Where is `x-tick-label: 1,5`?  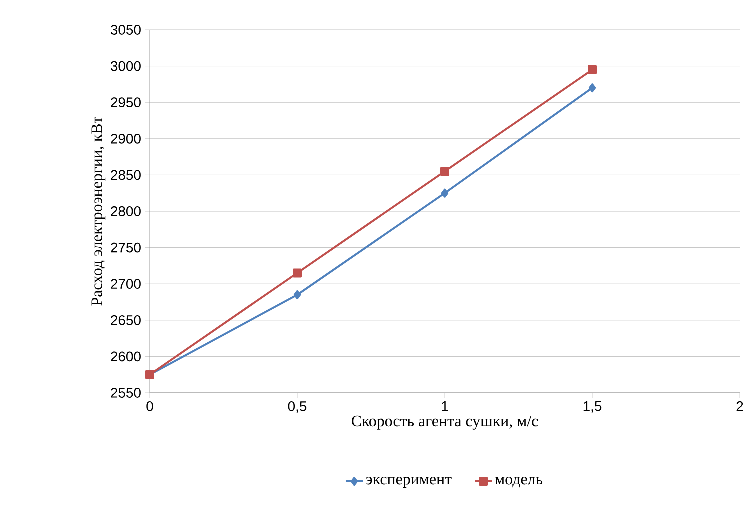
x-tick-label: 1,5 is located at coordinates (593, 407).